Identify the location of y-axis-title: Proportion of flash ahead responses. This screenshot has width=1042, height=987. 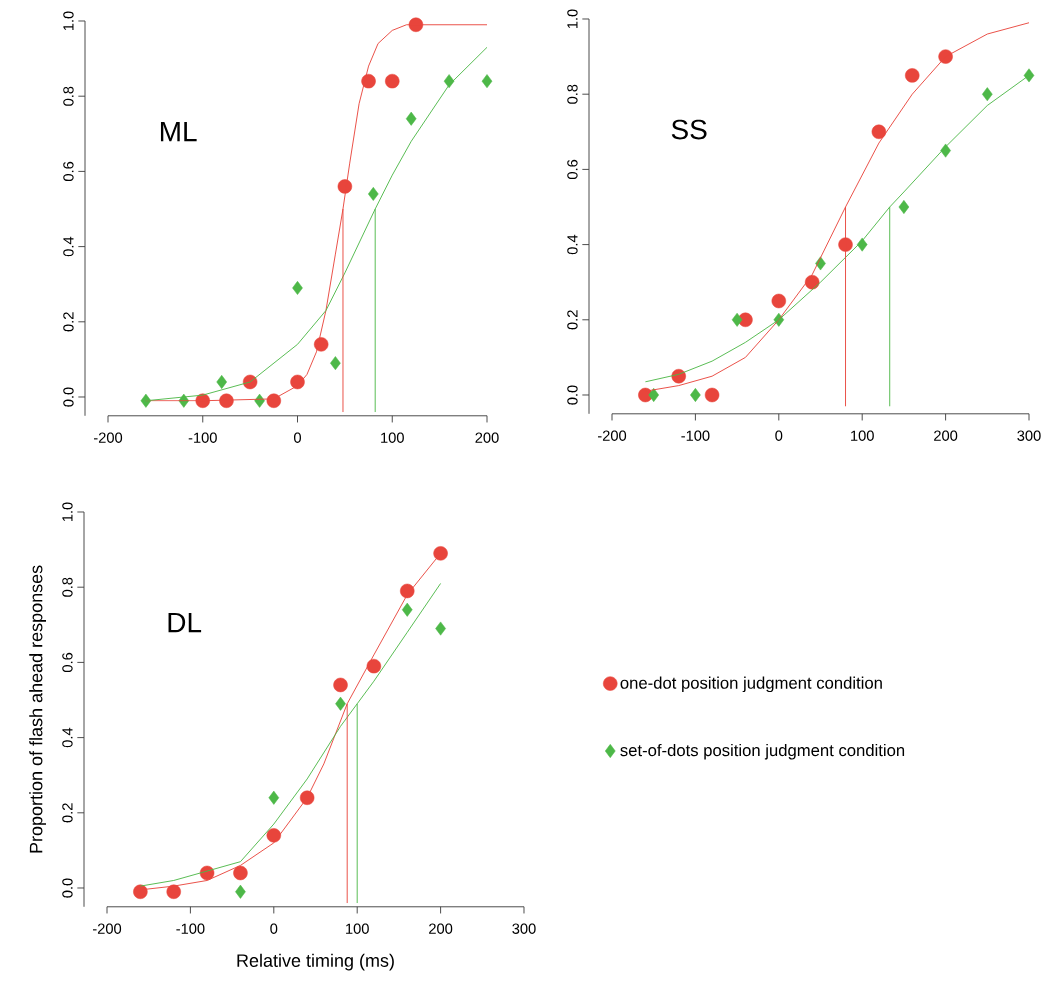
(38, 709).